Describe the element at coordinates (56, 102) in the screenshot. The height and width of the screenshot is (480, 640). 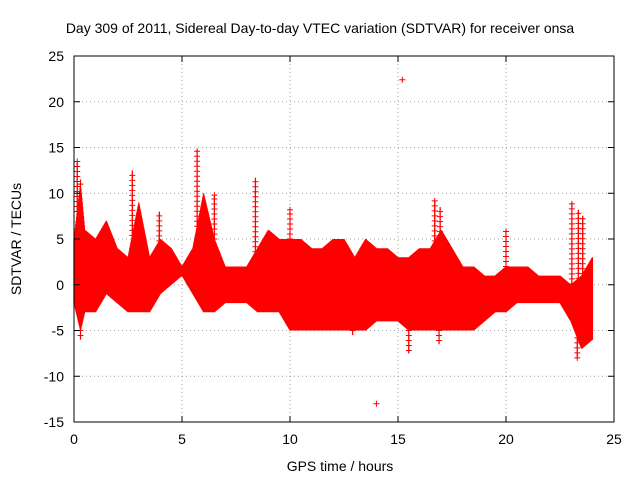
I see `y-tick-label: 20` at that location.